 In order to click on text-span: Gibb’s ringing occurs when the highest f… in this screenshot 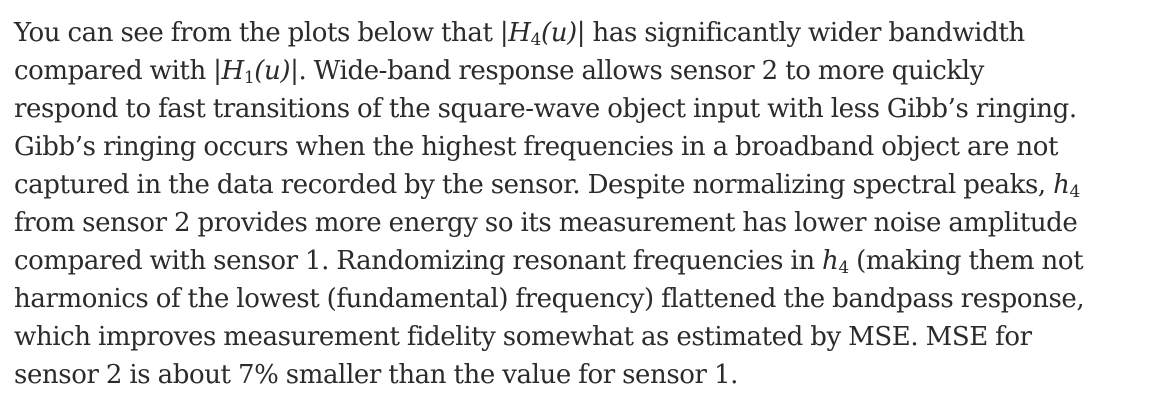, I will do `click(536, 147)`.